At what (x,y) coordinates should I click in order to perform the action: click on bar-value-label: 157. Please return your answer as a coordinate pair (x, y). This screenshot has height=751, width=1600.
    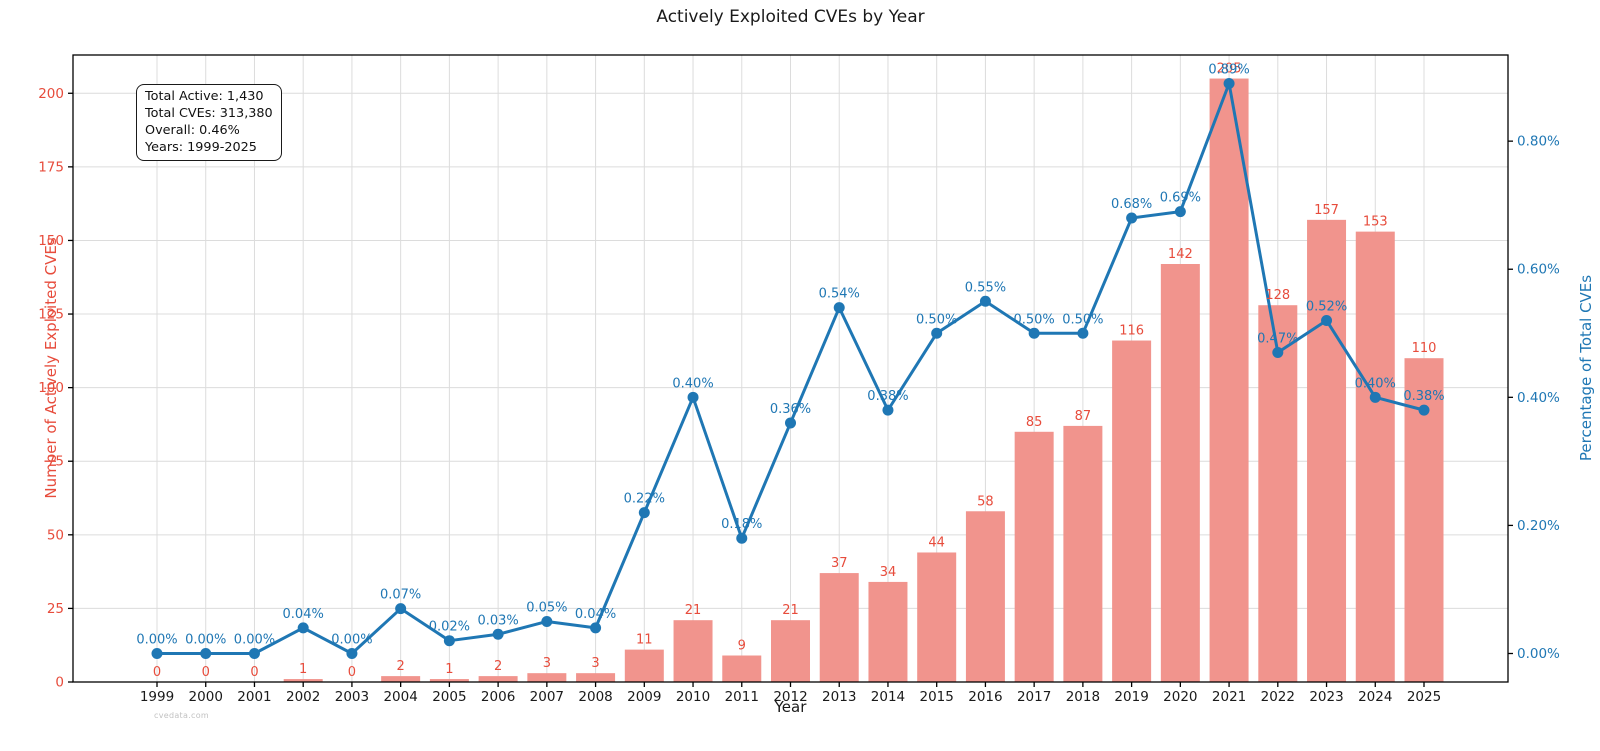
    Looking at the image, I should click on (1326, 210).